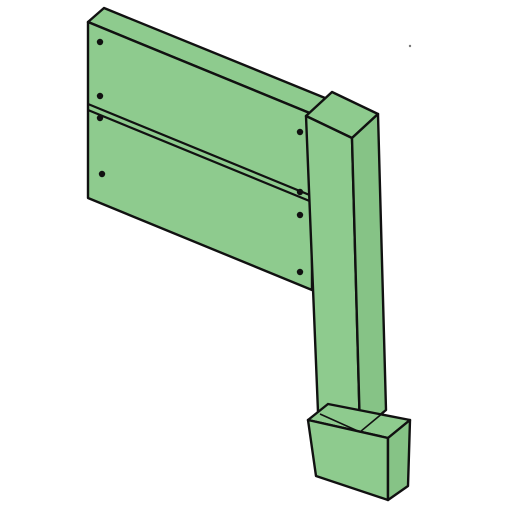 This screenshot has height=508, width=508. I want to click on post-right-face, so click(369, 273).